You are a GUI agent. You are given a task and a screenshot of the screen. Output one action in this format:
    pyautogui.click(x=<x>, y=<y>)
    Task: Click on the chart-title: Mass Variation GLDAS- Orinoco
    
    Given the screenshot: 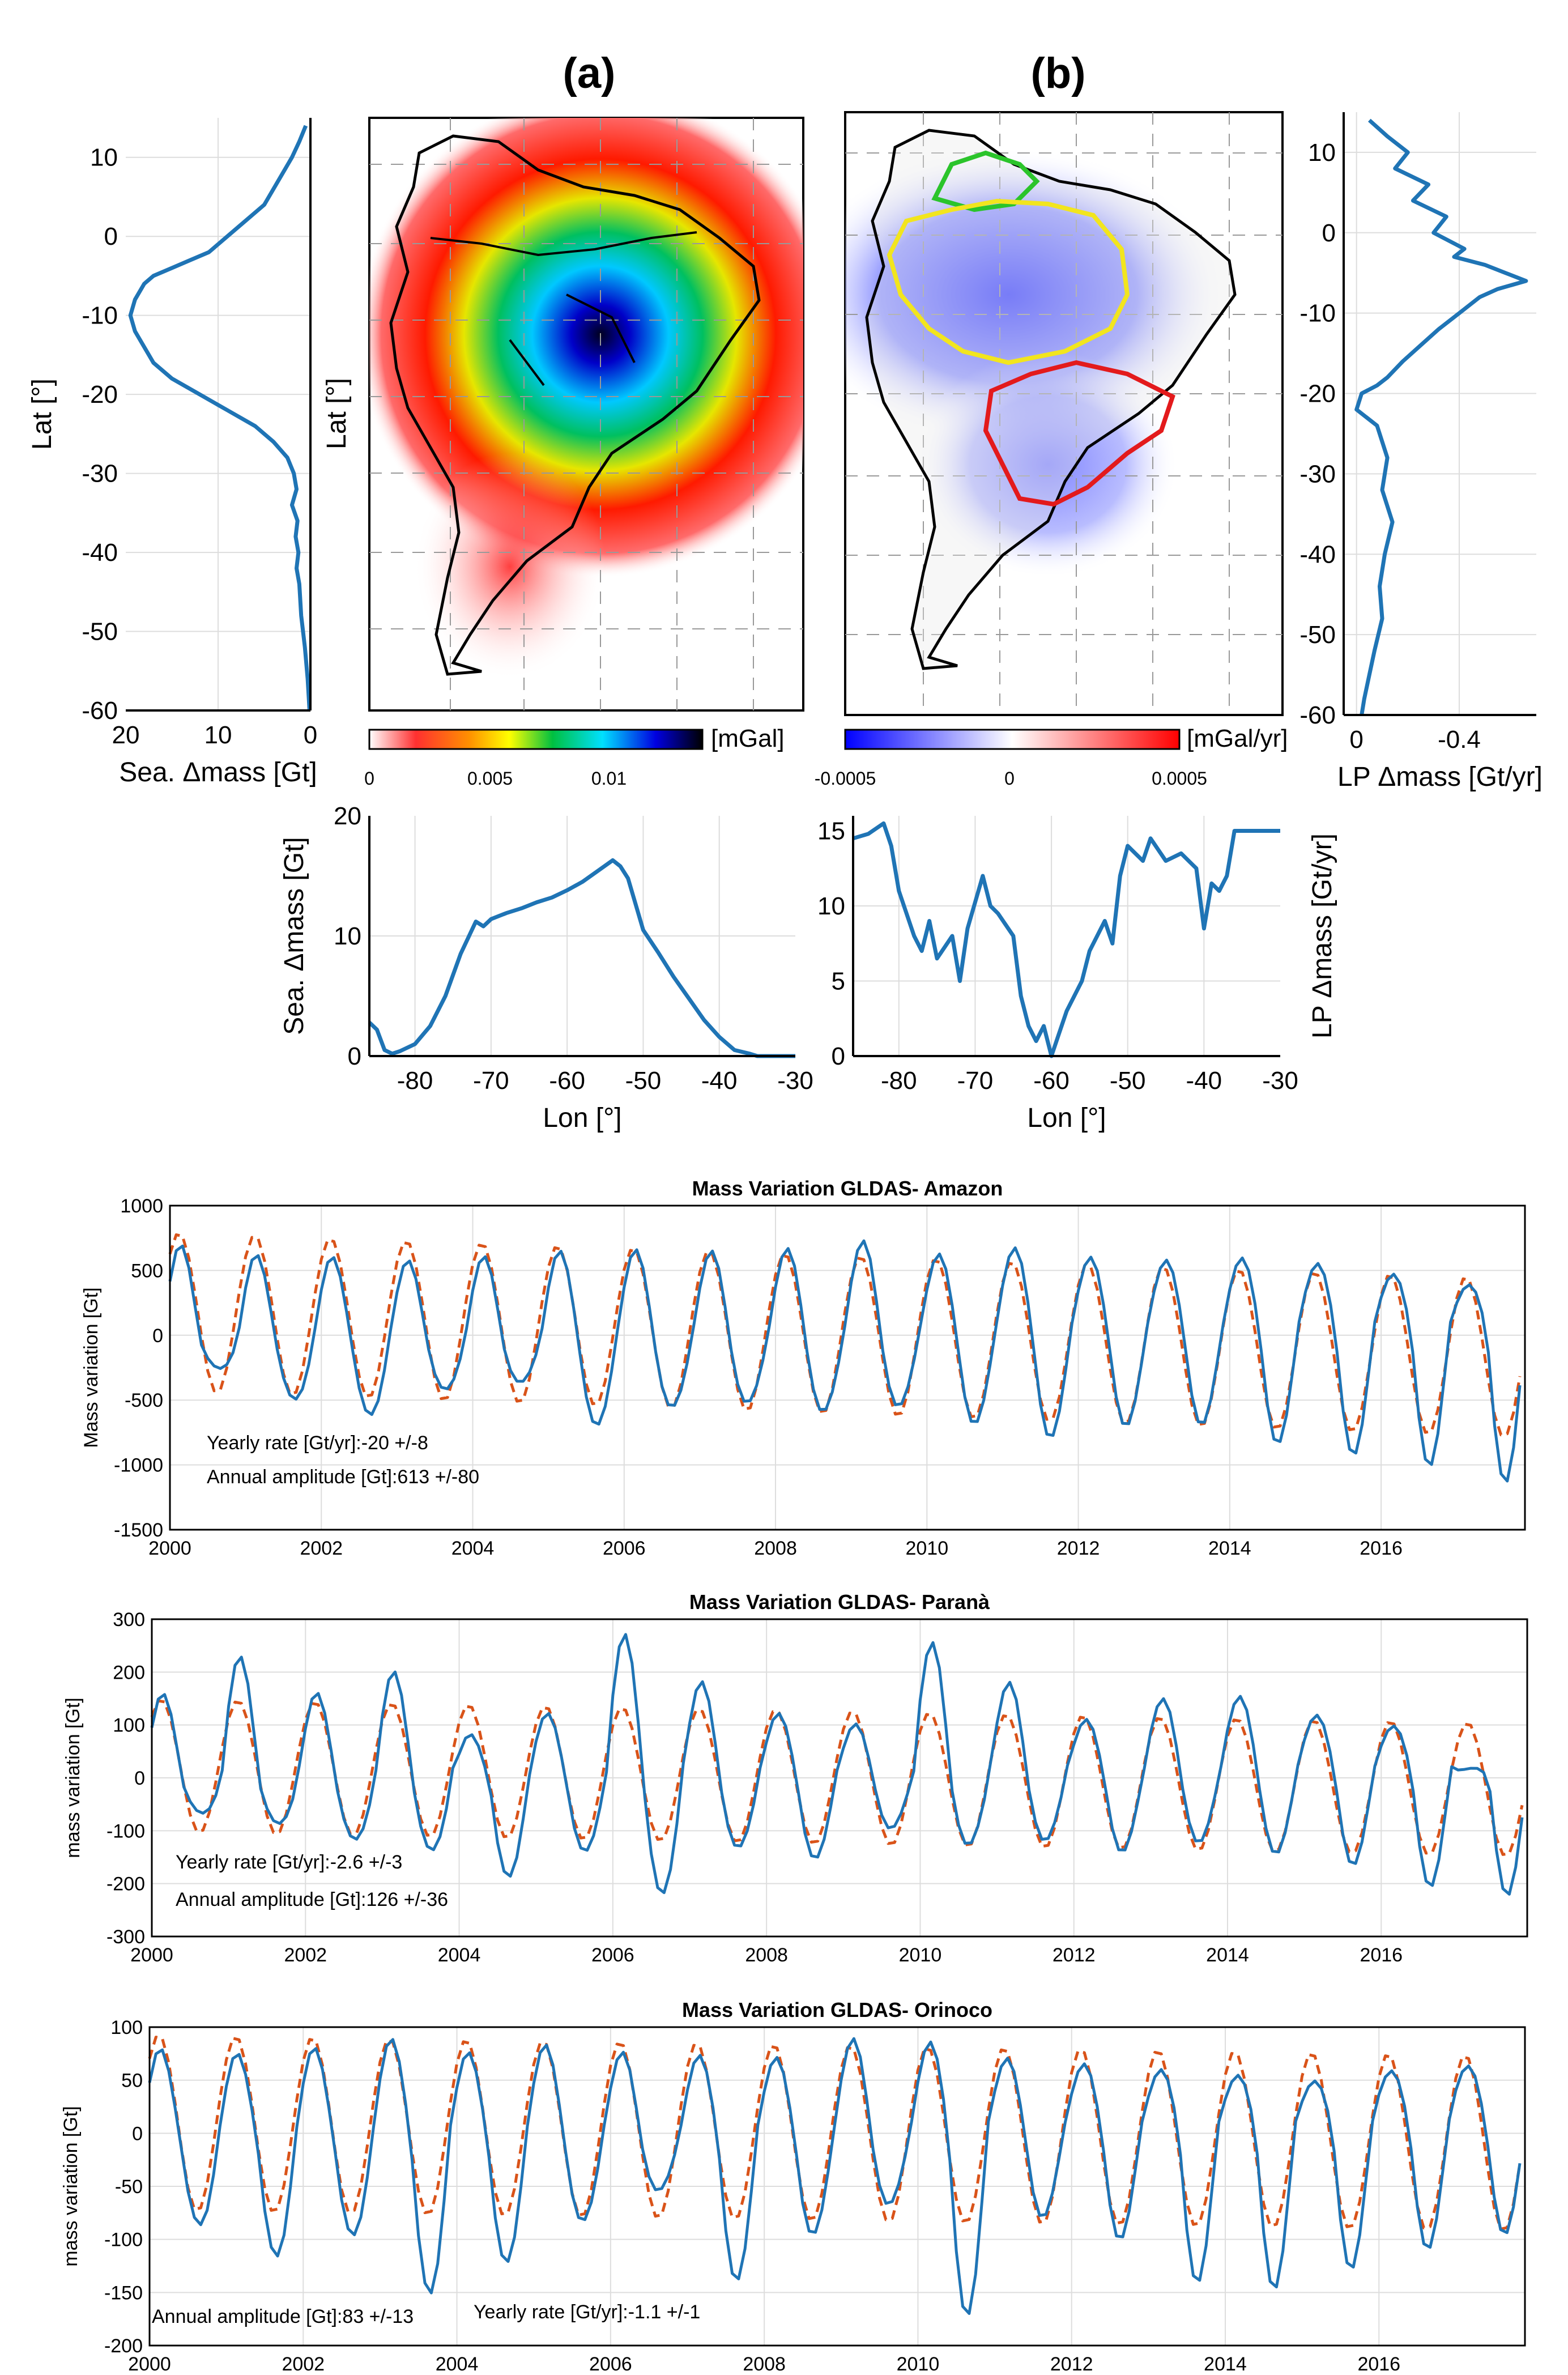 What is the action you would take?
    pyautogui.click(x=837, y=2010)
    